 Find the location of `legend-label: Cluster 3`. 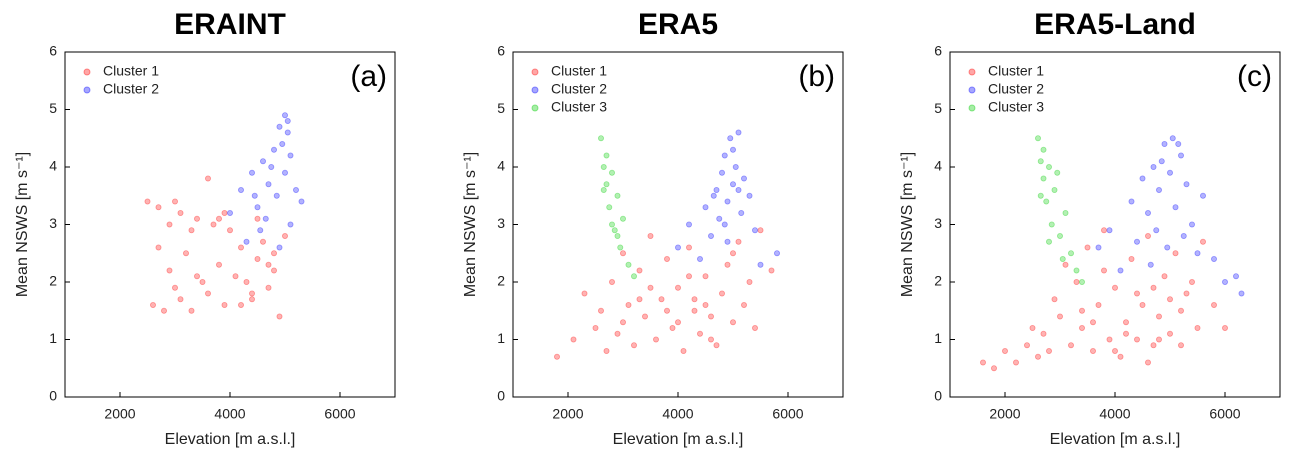

legend-label: Cluster 3 is located at coordinates (1016, 107).